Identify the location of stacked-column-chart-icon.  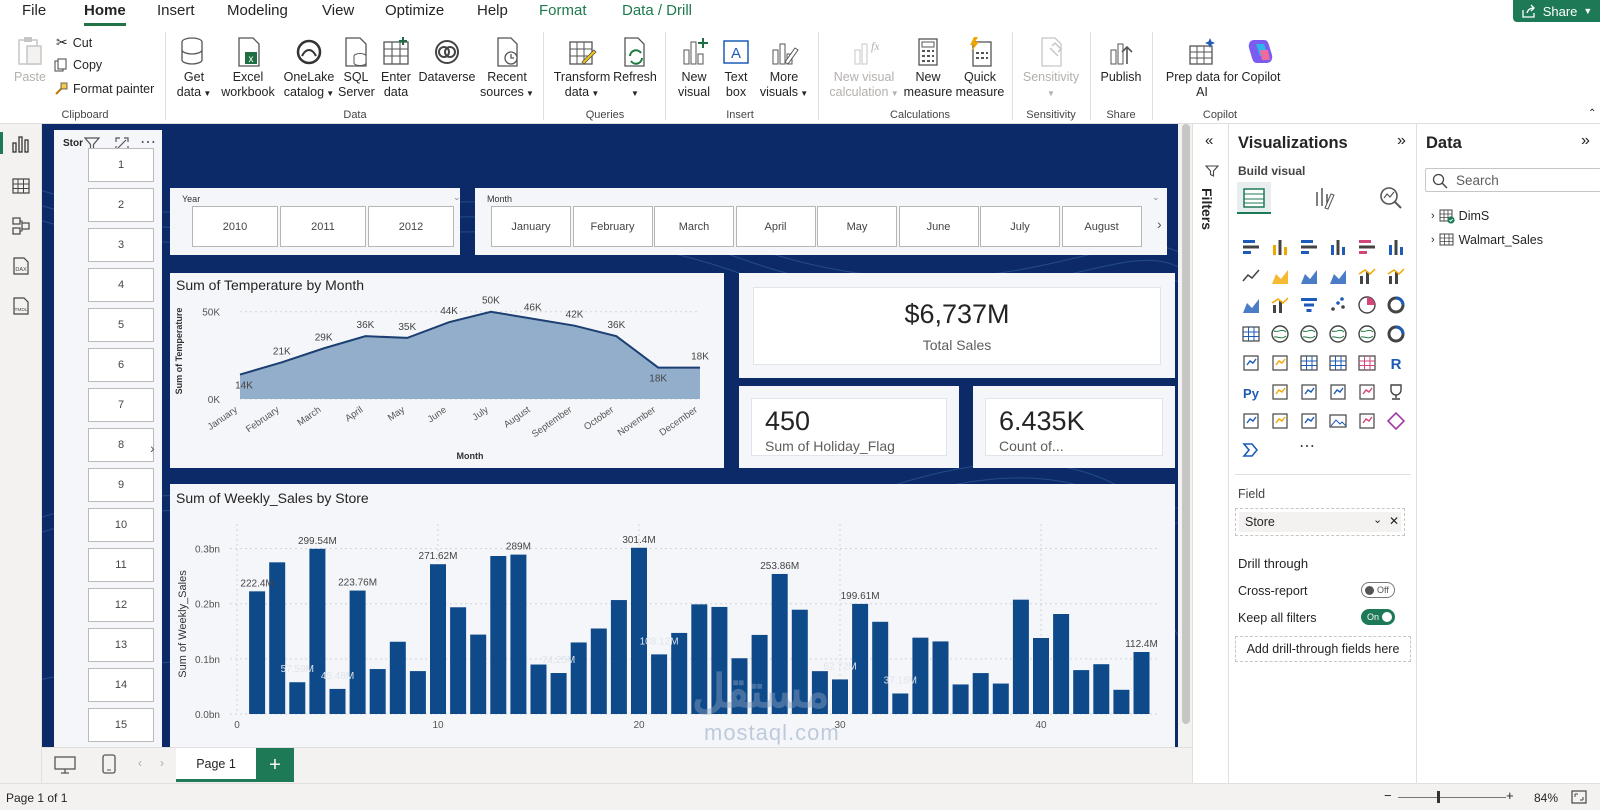
(1280, 247).